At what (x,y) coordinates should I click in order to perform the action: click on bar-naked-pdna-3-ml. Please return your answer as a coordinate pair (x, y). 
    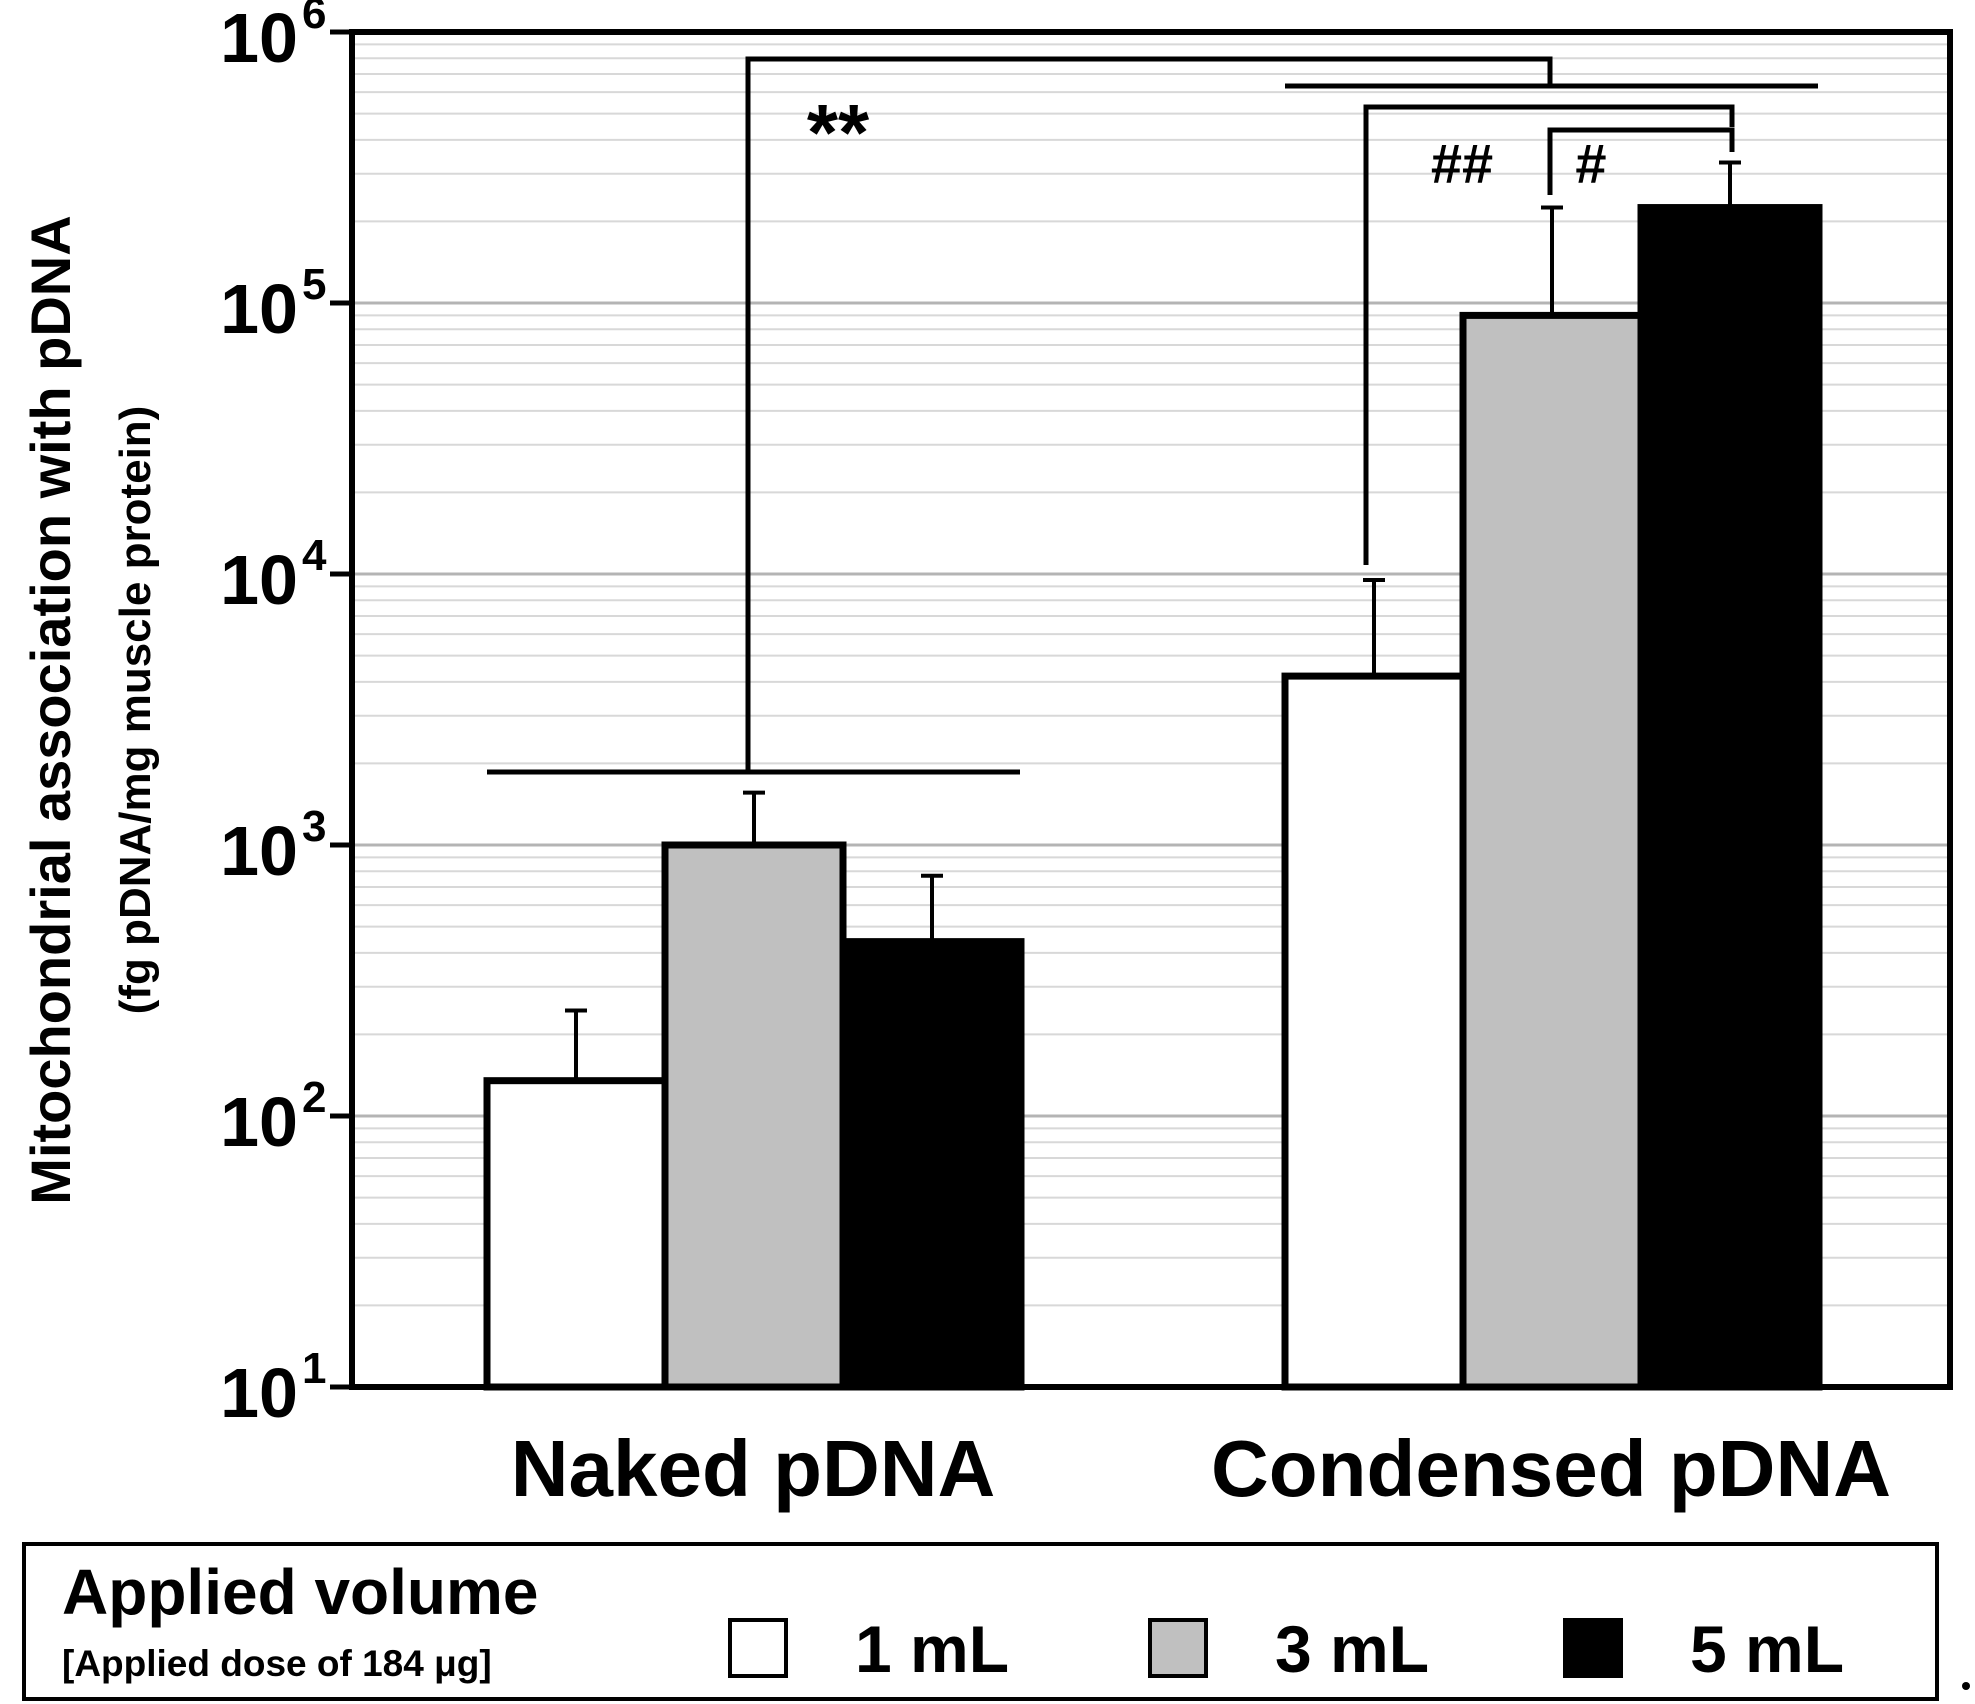
    Looking at the image, I should click on (754, 1116).